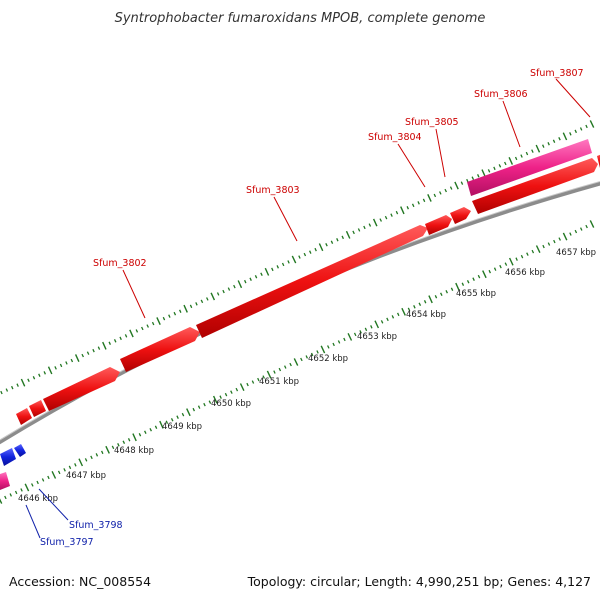 The image size is (600, 600). Describe the element at coordinates (279, 382) in the screenshot. I see `scale-label: 4651 kbp` at that location.